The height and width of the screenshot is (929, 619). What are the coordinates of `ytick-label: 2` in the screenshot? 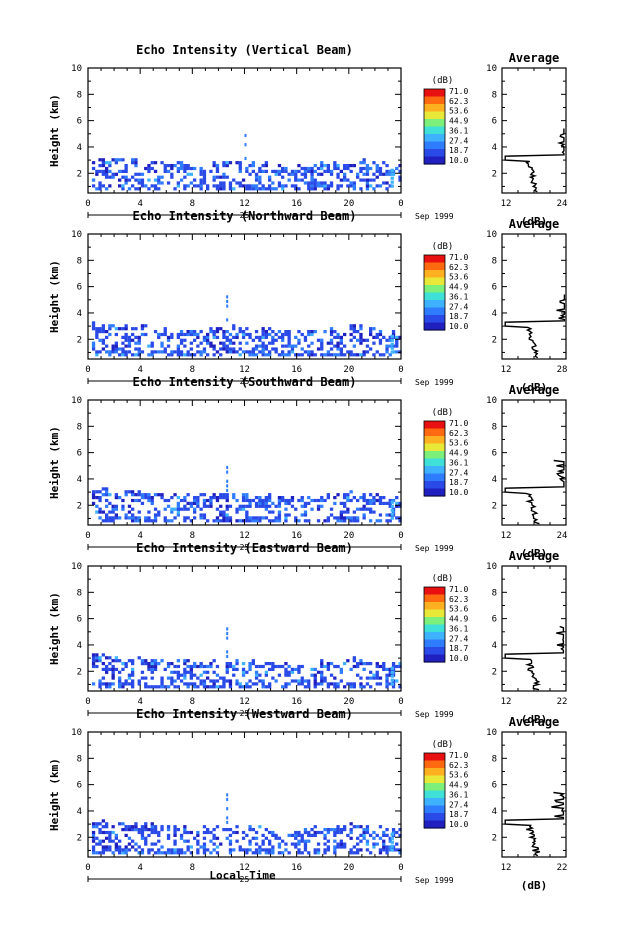 It's located at (494, 174).